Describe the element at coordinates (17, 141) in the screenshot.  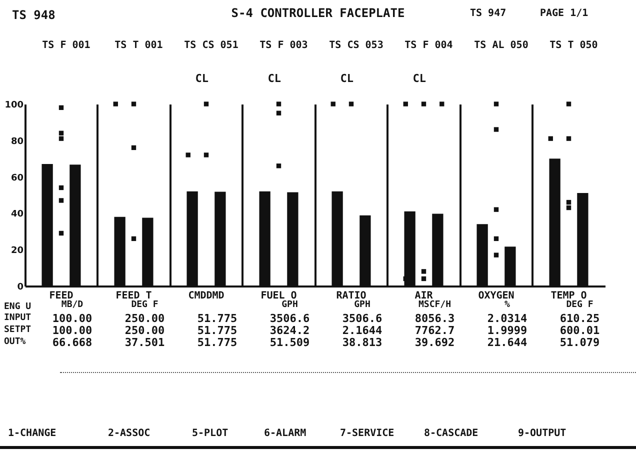
I see `y-tick-label: 80` at that location.